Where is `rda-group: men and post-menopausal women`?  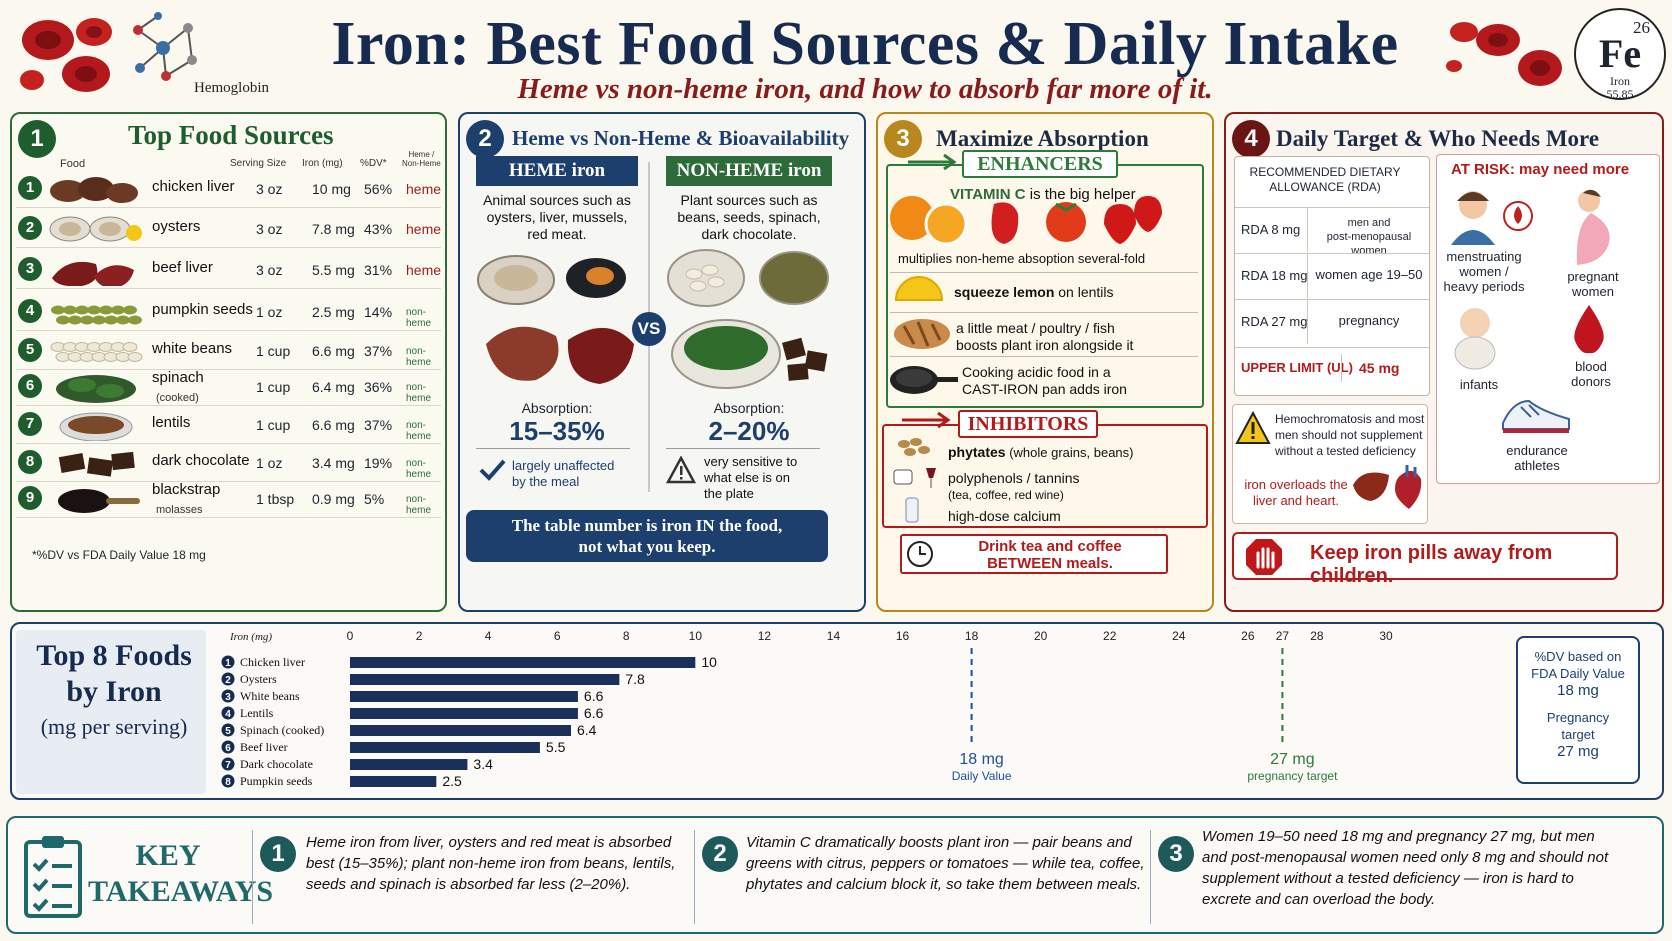
rda-group: men and post-menopausal women is located at coordinates (1369, 237).